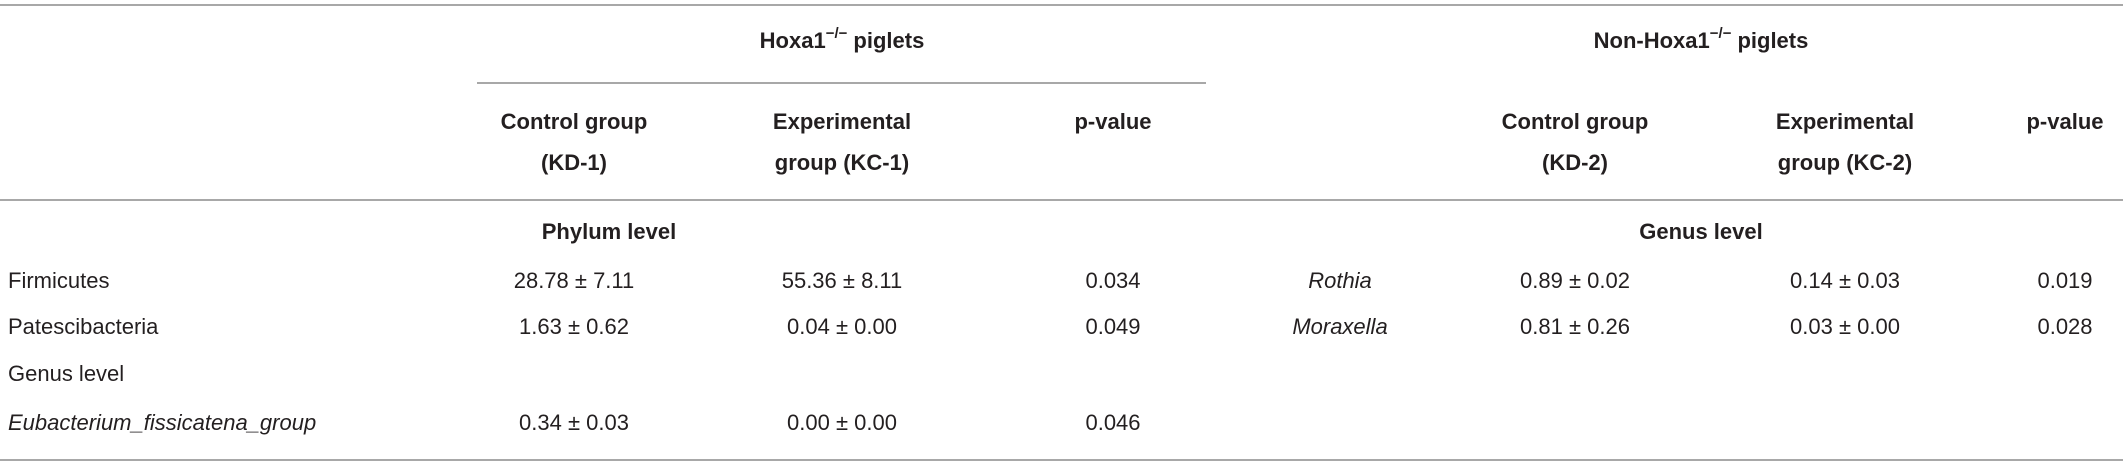  What do you see at coordinates (1575, 162) in the screenshot?
I see `column-header: (KD-2)` at bounding box center [1575, 162].